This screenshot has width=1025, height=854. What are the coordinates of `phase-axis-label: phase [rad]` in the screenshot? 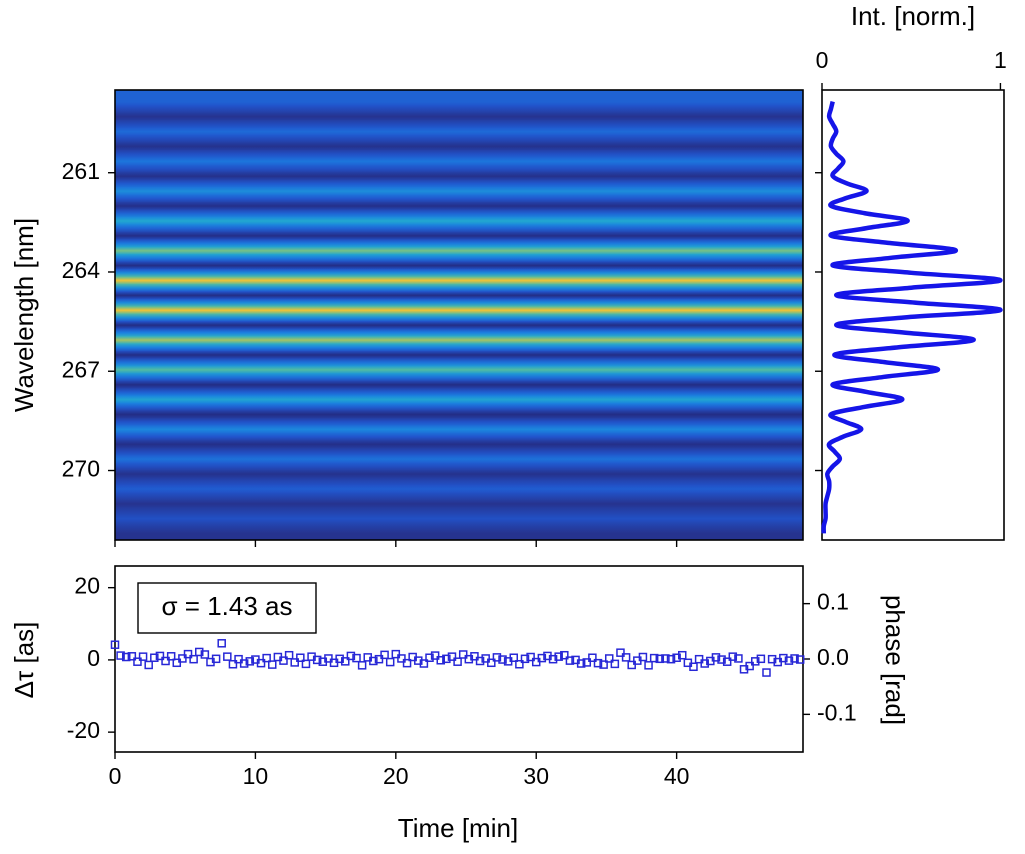 It's located at (895, 660).